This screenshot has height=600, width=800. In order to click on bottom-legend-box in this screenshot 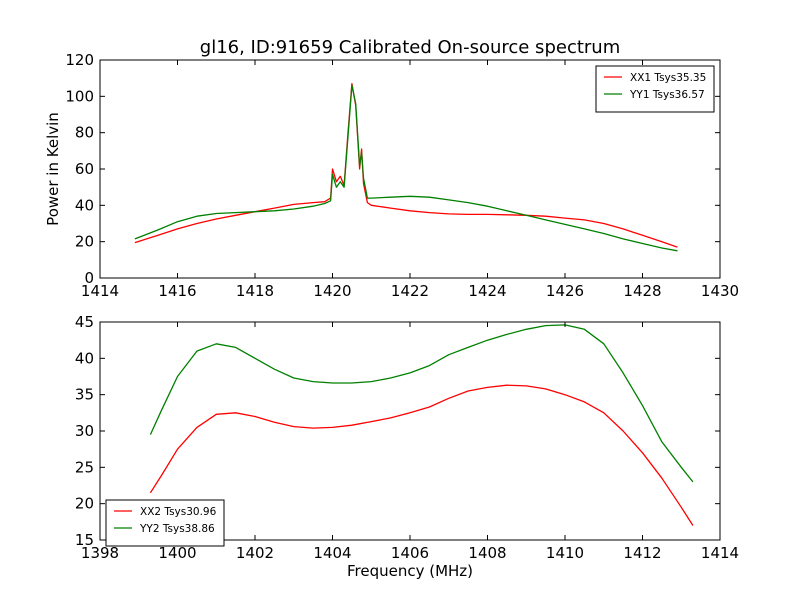, I will do `click(165, 523)`.